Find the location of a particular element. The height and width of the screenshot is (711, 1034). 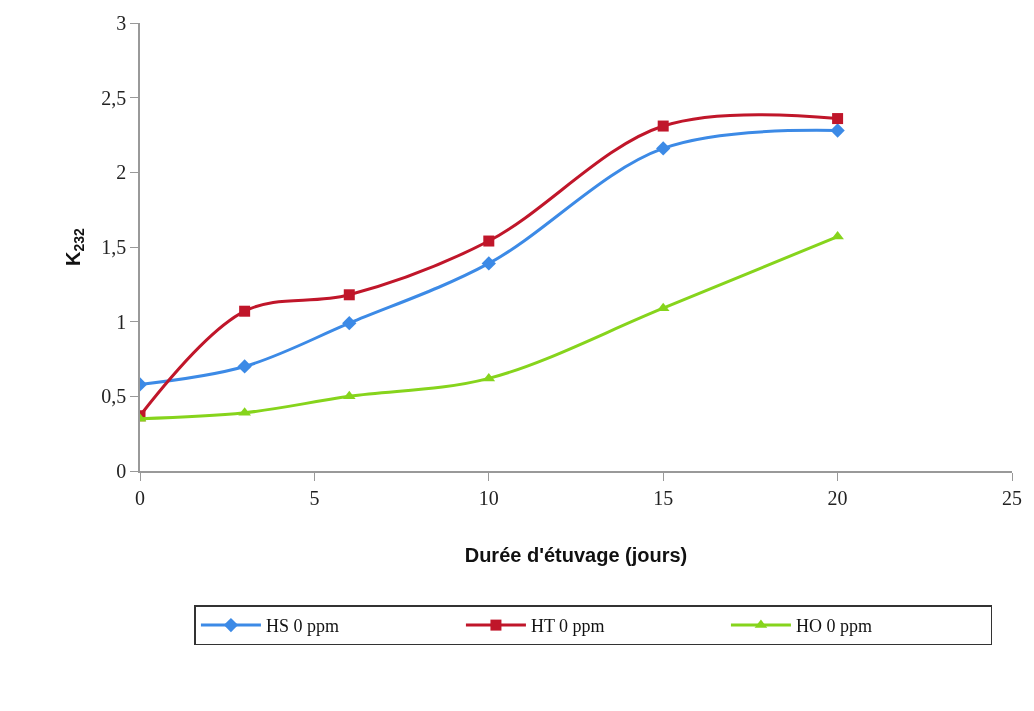

x-tick-label: 5 is located at coordinates (314, 497).